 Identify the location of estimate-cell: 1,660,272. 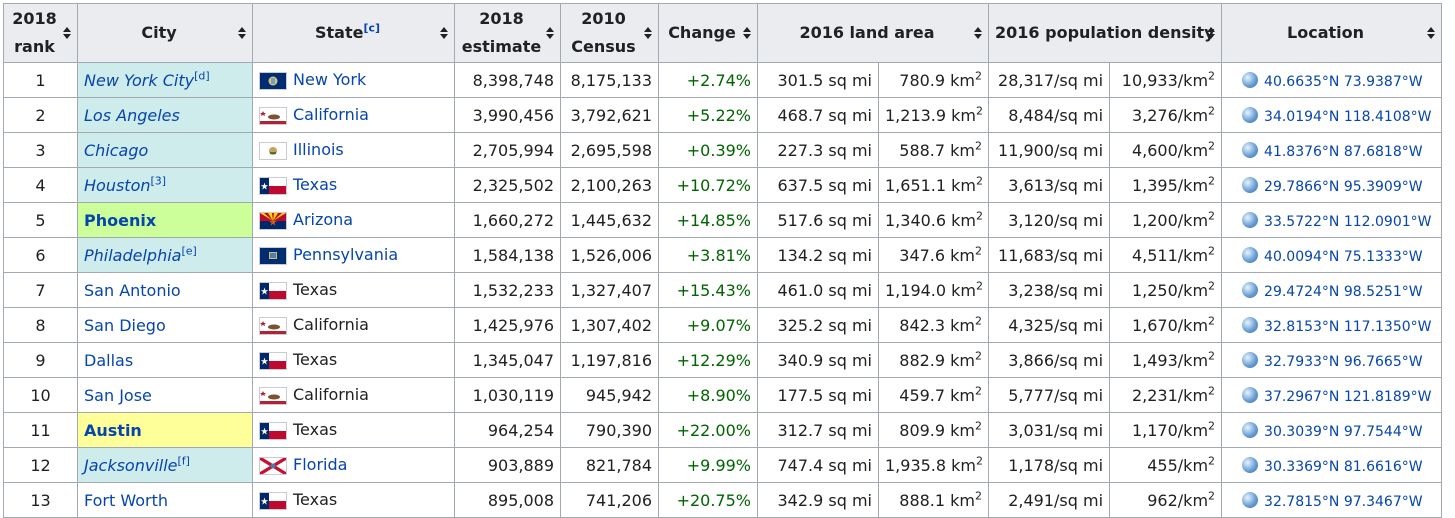
(507, 220).